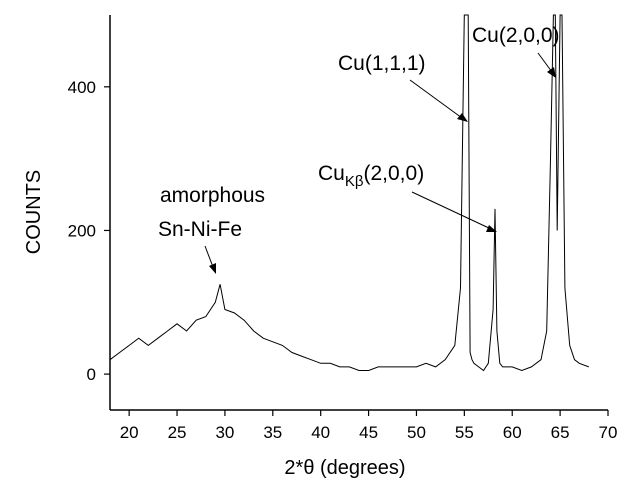  I want to click on y-ticks: 0 200 400, so click(89, 231).